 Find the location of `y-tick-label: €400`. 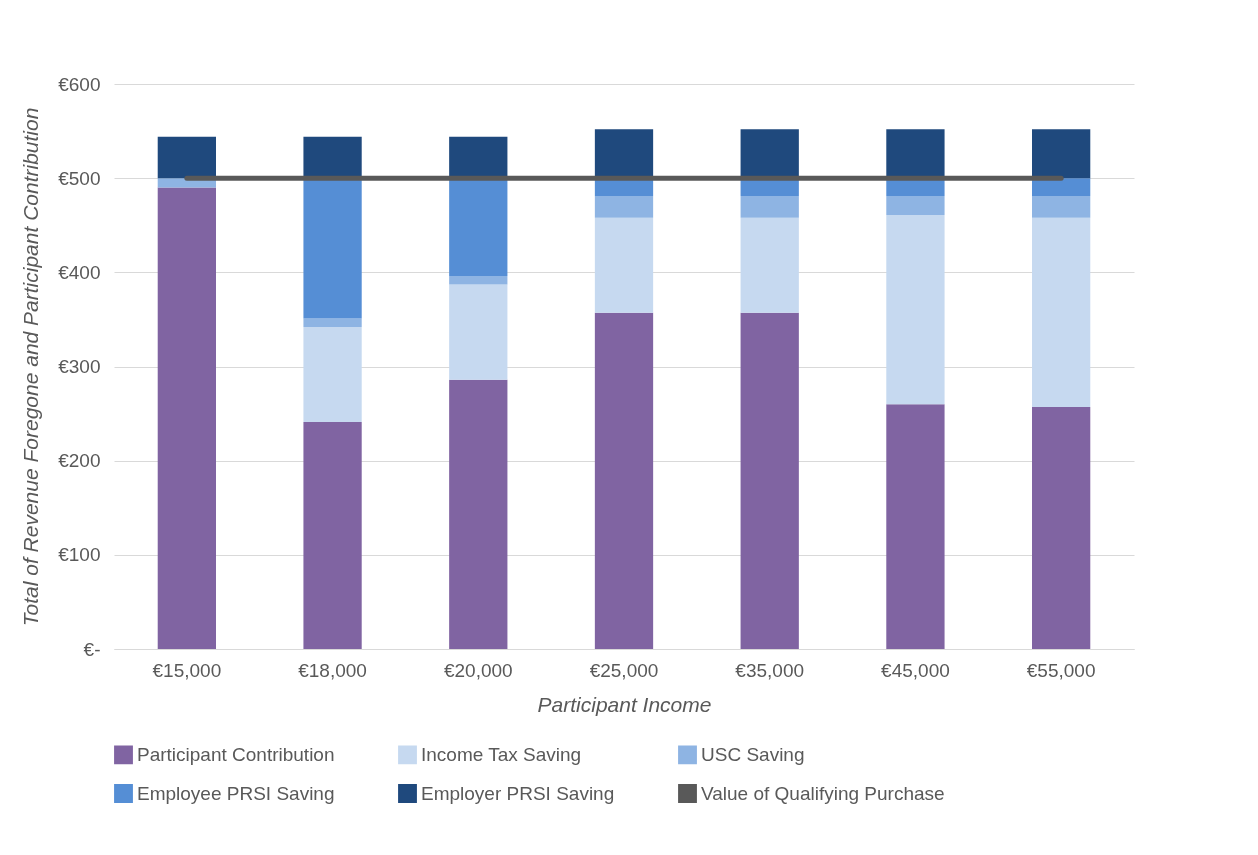

y-tick-label: €400 is located at coordinates (79, 272).